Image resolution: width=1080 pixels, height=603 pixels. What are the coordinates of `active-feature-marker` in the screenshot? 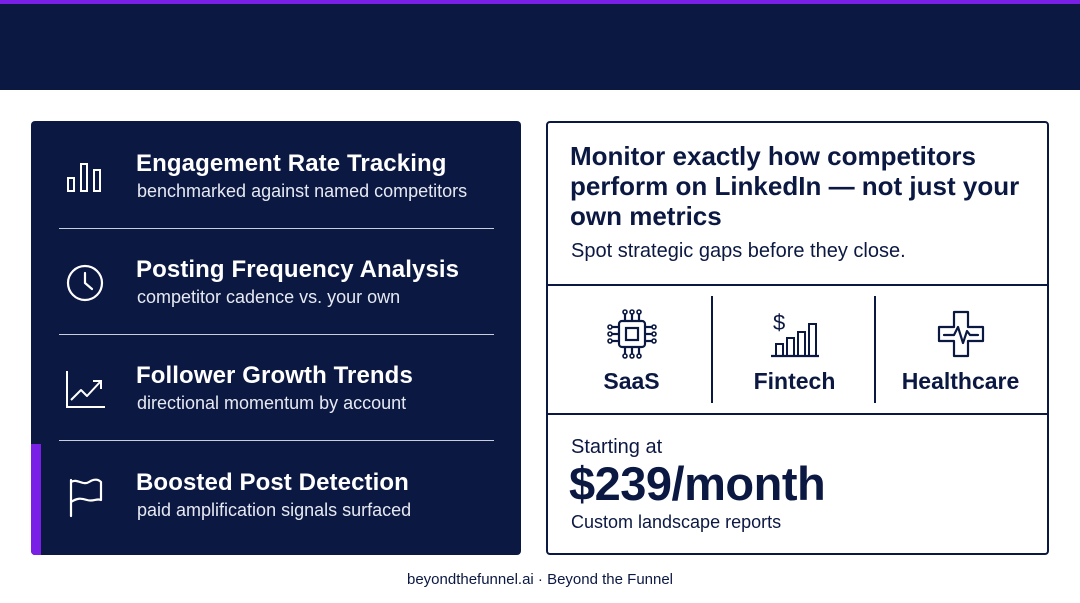 It's located at (36, 499).